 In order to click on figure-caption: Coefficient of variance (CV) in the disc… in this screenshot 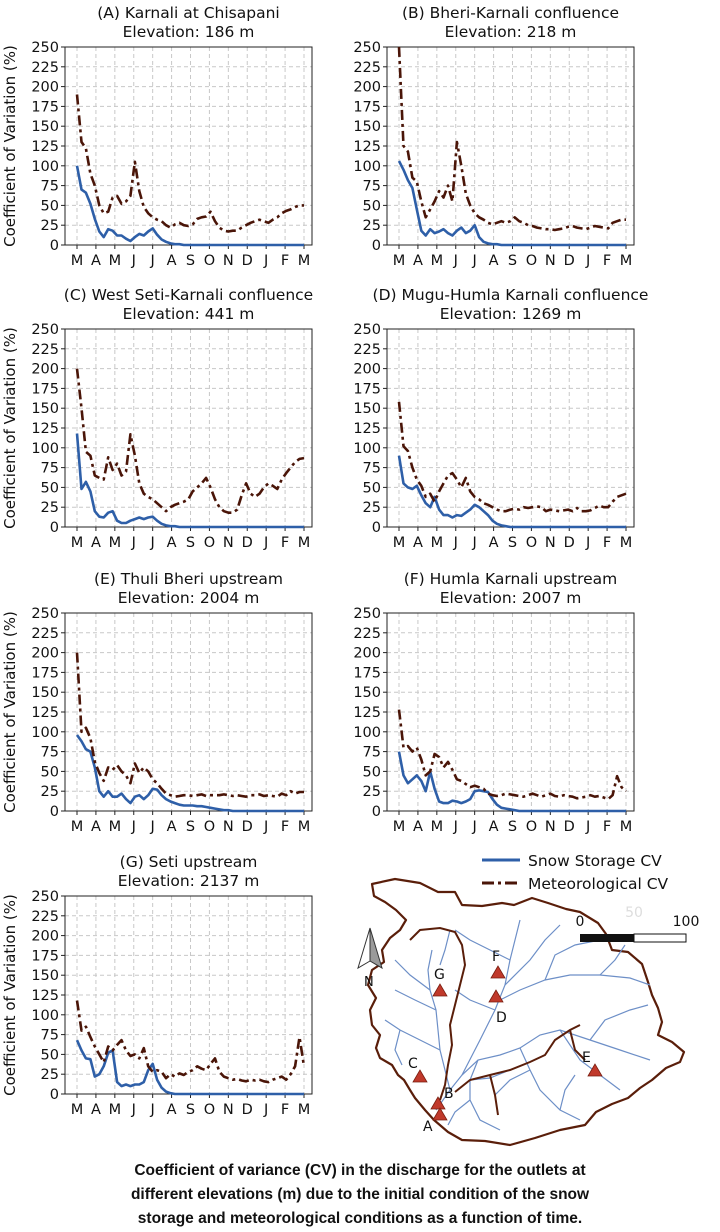, I will do `click(360, 1195)`.